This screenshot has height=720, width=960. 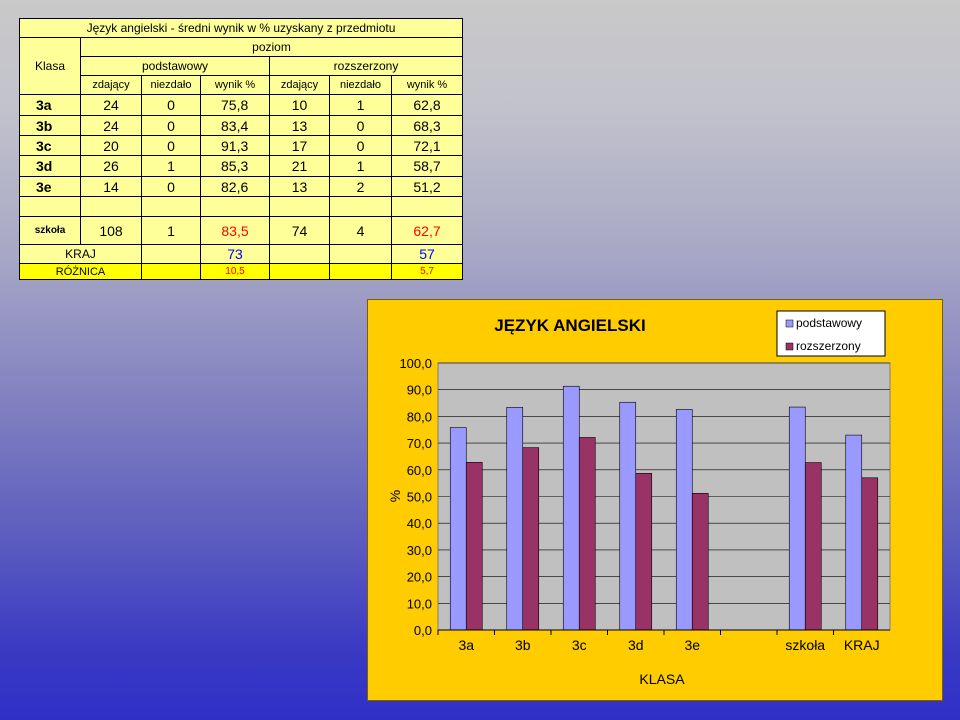 What do you see at coordinates (419, 443) in the screenshot?
I see `y-tick-label: 70,0` at bounding box center [419, 443].